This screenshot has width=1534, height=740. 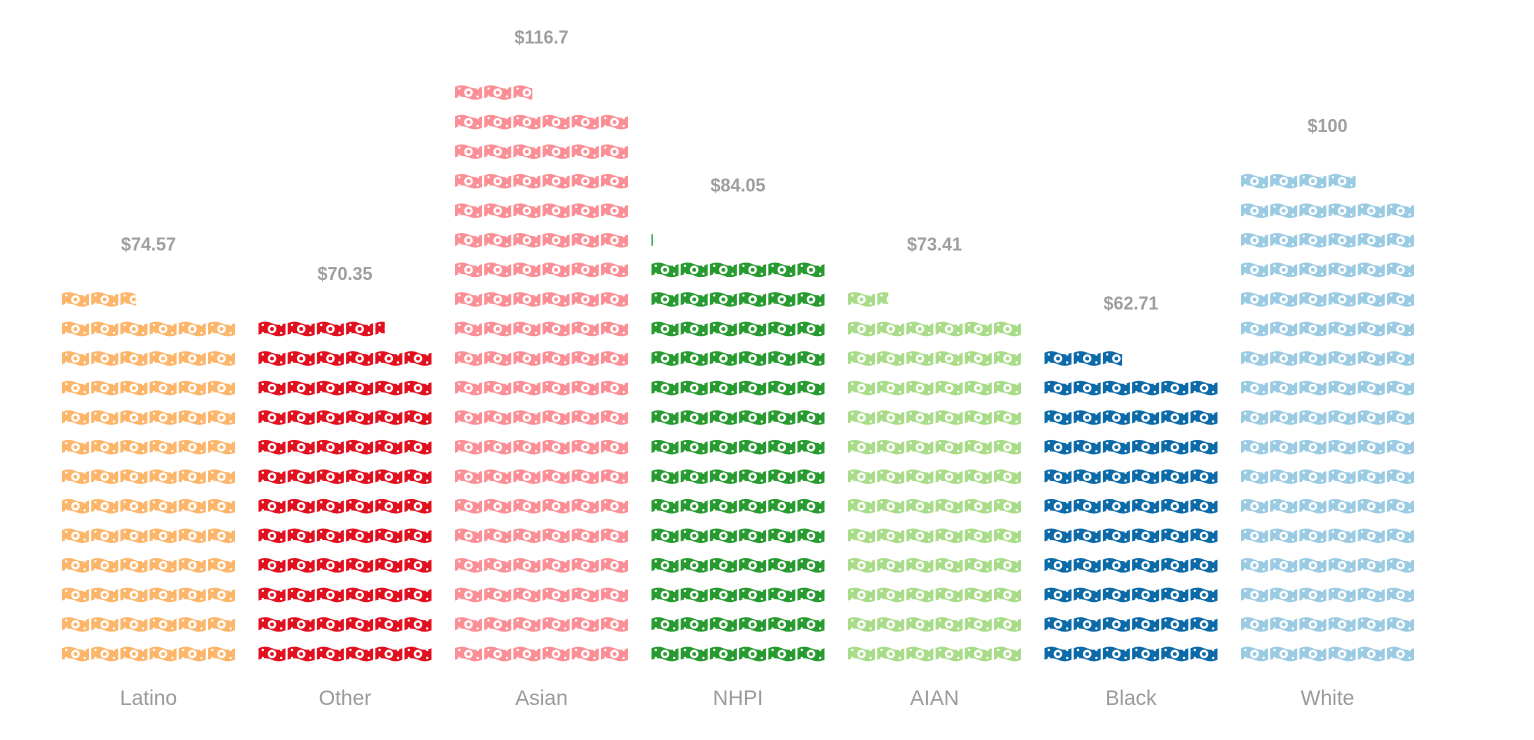 What do you see at coordinates (934, 244) in the screenshot?
I see `value-label: $73.41` at bounding box center [934, 244].